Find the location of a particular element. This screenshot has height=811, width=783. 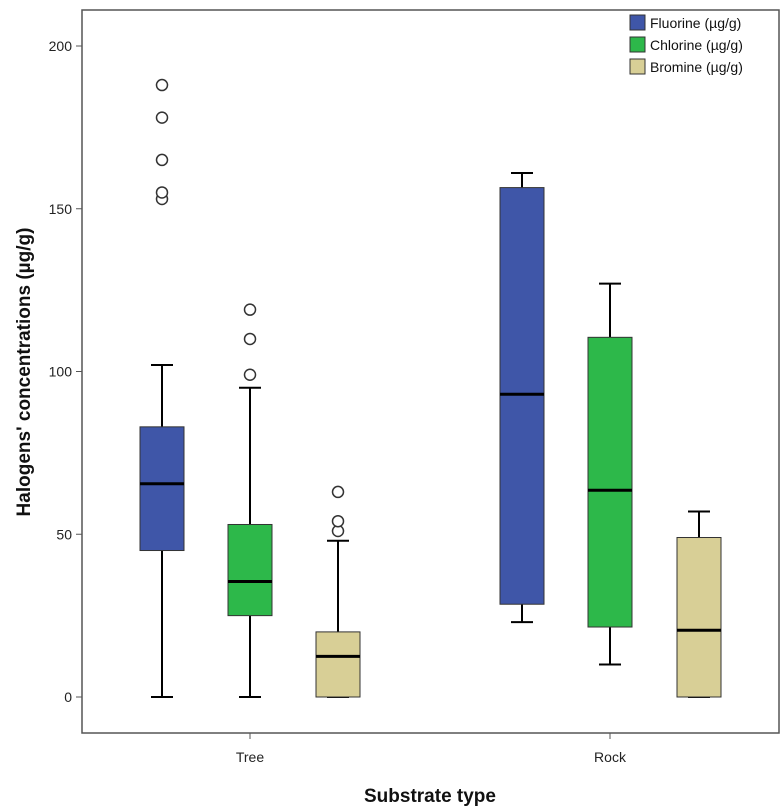

box-tree-fluorine is located at coordinates (162, 388).